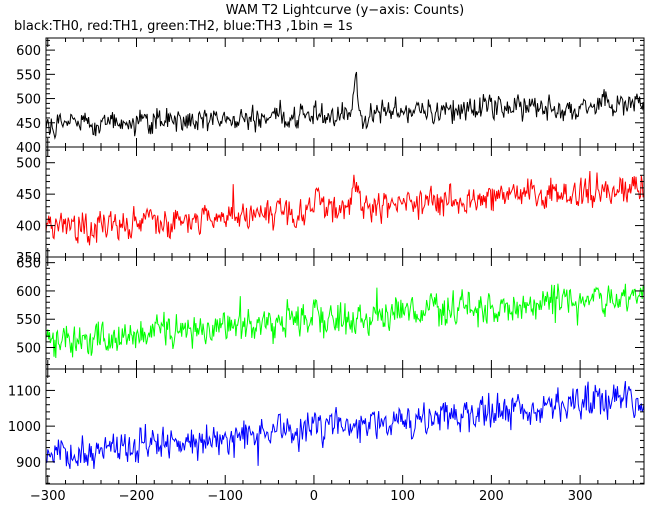 The width and height of the screenshot is (650, 505). Describe the element at coordinates (28, 264) in the screenshot. I see `ytick-label: 650` at that location.